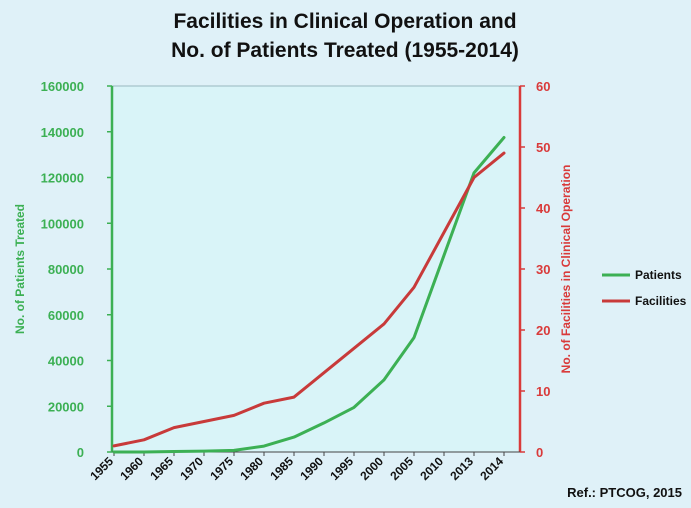  What do you see at coordinates (661, 301) in the screenshot?
I see `legend-label-facilities: Facilities` at bounding box center [661, 301].